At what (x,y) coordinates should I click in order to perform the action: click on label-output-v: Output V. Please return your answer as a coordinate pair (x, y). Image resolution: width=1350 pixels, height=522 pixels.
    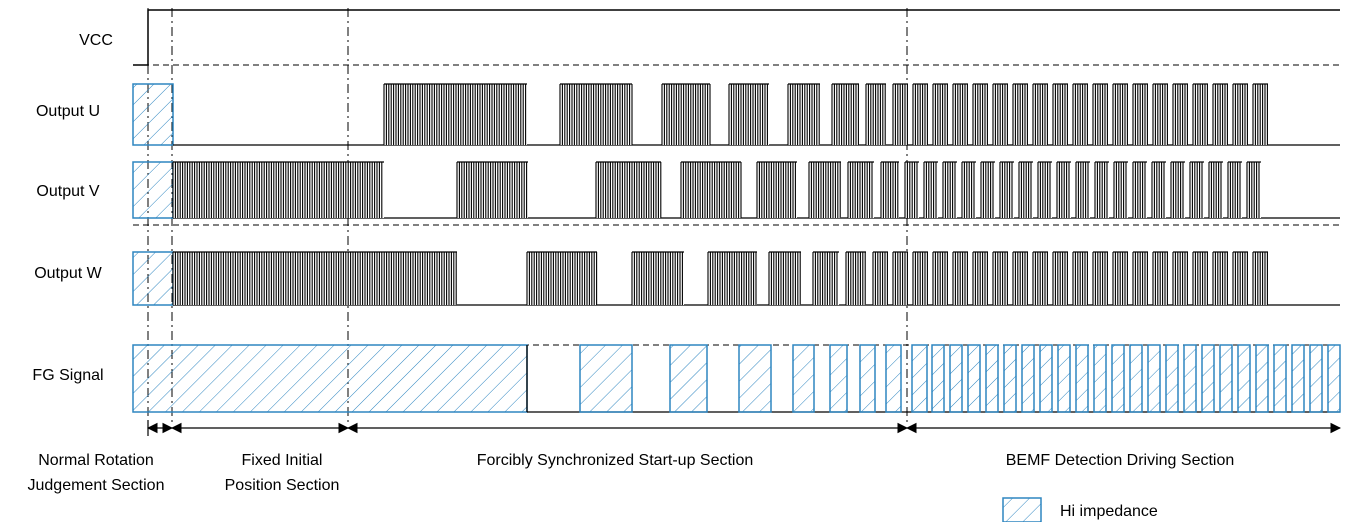
    Looking at the image, I should click on (67, 191).